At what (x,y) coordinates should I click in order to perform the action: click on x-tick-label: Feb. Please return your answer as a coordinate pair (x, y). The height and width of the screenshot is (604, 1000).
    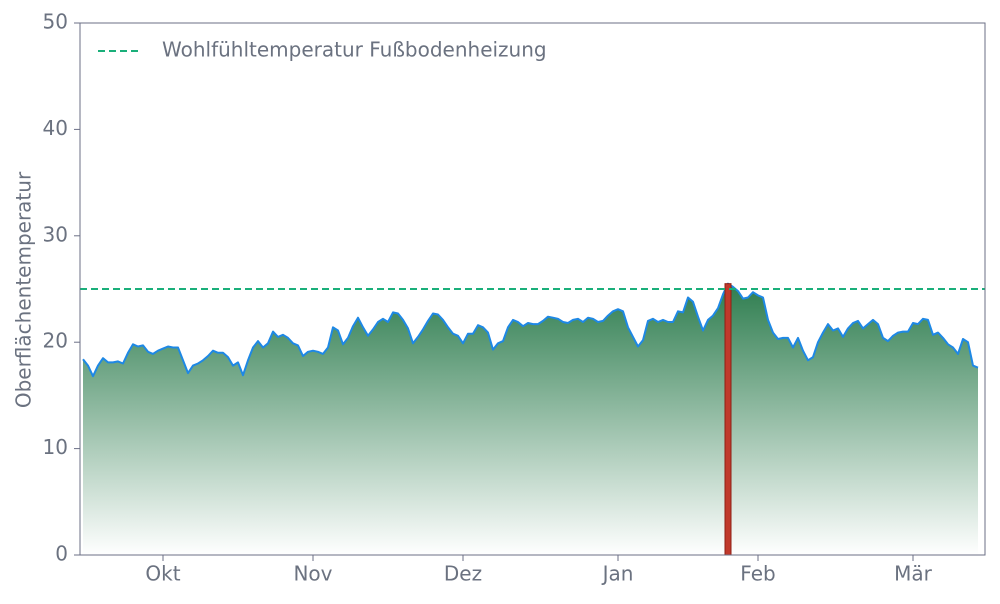
    Looking at the image, I should click on (757, 574).